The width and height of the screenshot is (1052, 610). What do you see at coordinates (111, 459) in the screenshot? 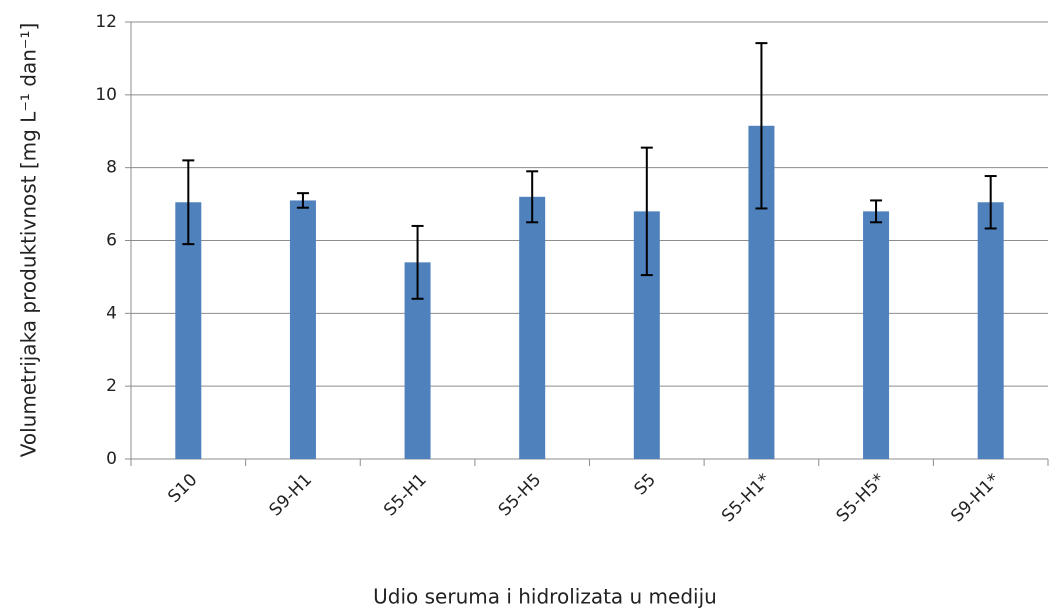
I see `y-tick-label: 0` at bounding box center [111, 459].